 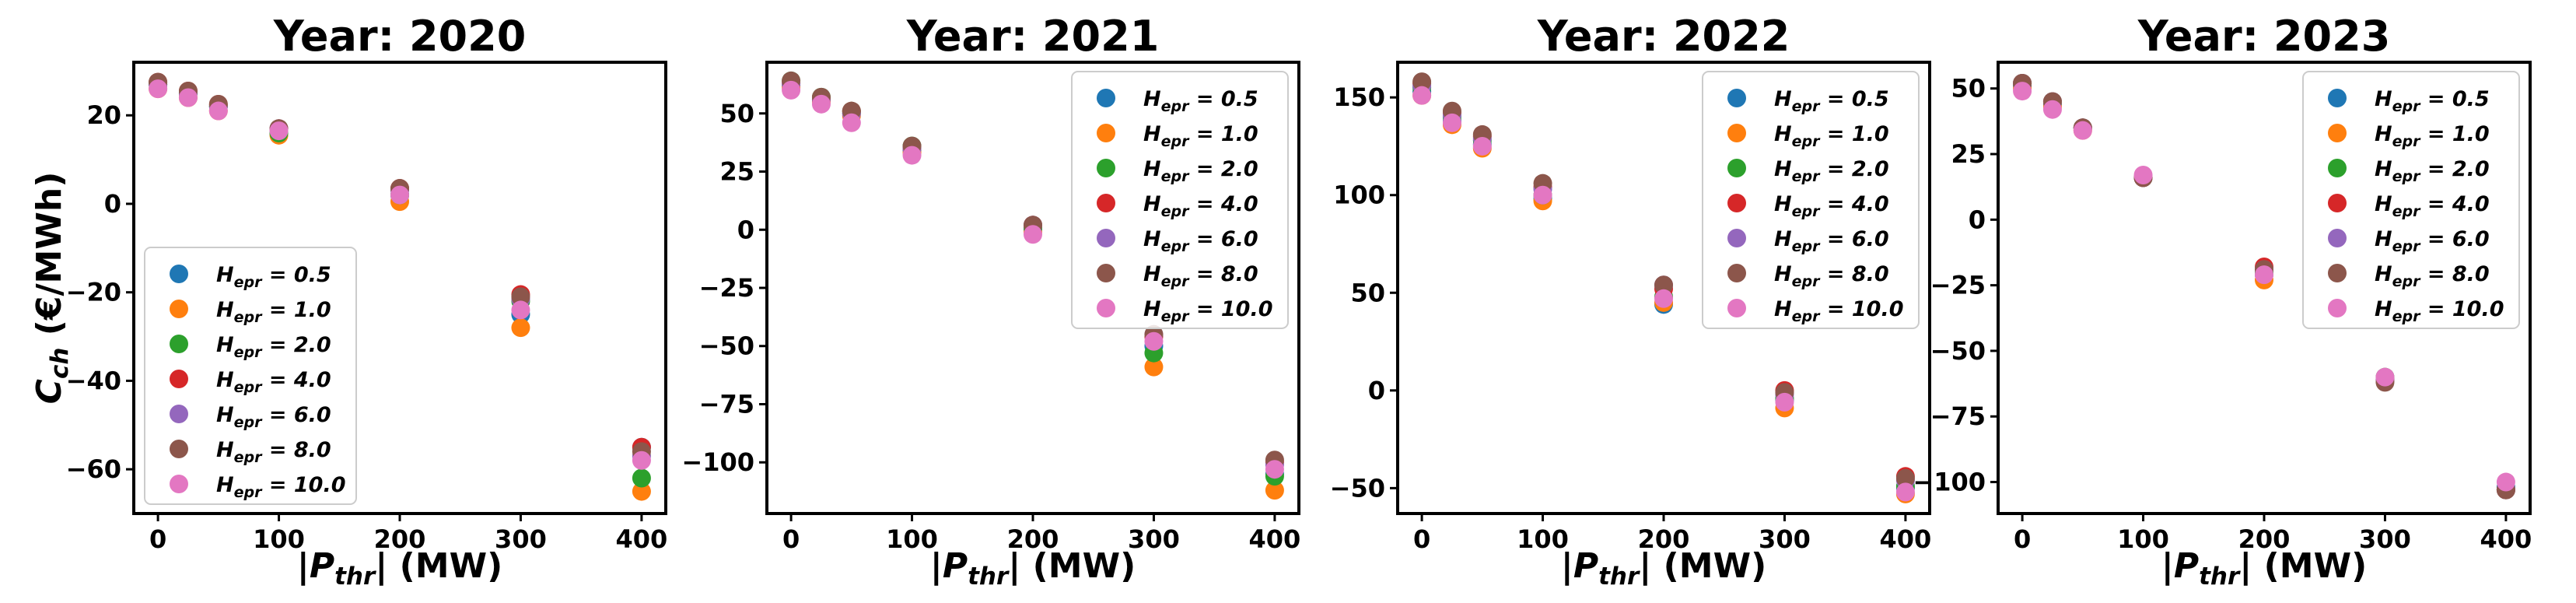 What do you see at coordinates (1208, 311) in the screenshot?
I see `legend-label: Hepr = 10.0` at bounding box center [1208, 311].